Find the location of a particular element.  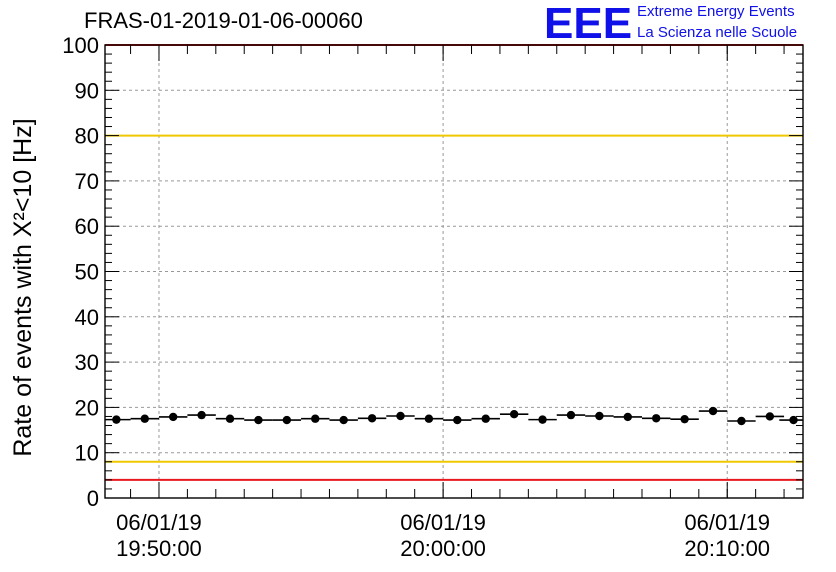

logo-line-1: Extreme Energy Events is located at coordinates (716, 11).